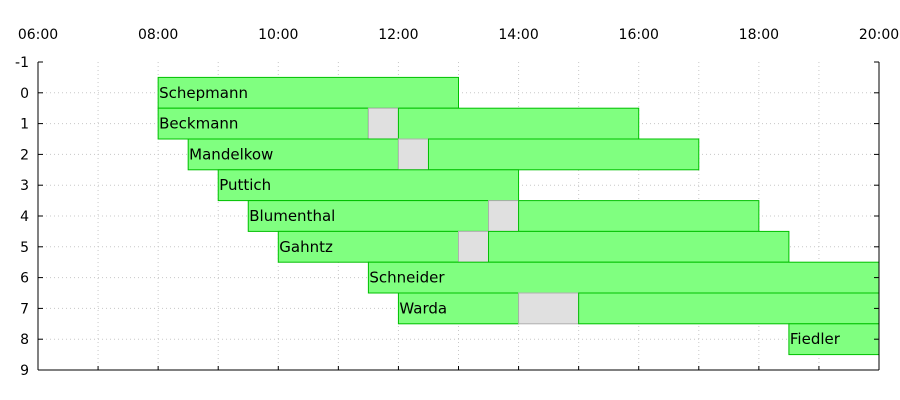 The width and height of the screenshot is (900, 400). What do you see at coordinates (24, 94) in the screenshot?
I see `y-tick-label: 0` at bounding box center [24, 94].